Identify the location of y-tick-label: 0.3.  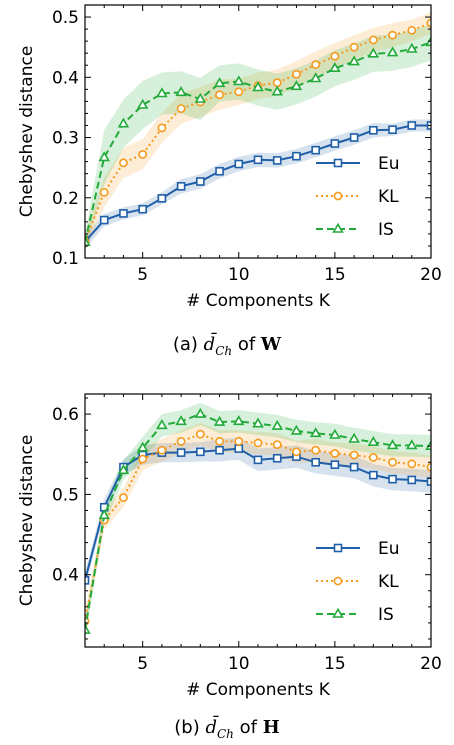
(65, 139).